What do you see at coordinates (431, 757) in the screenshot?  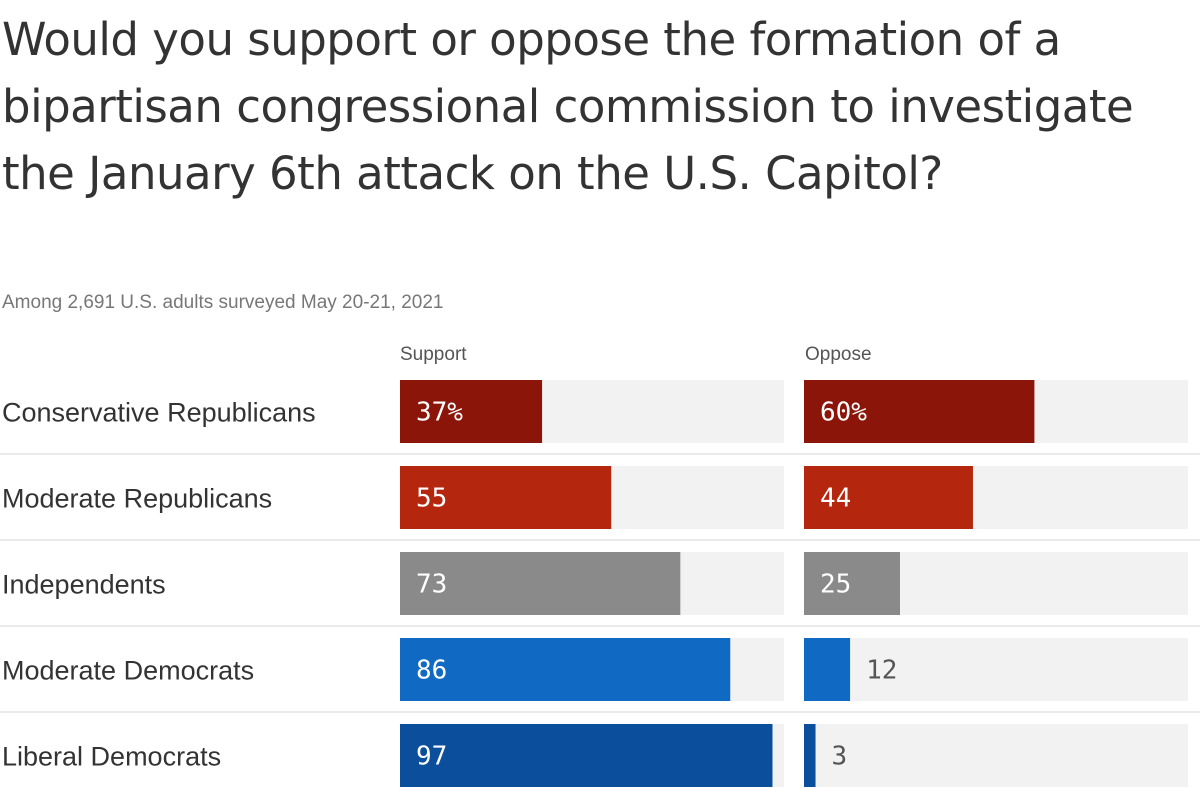 I see `data-label: 97` at bounding box center [431, 757].